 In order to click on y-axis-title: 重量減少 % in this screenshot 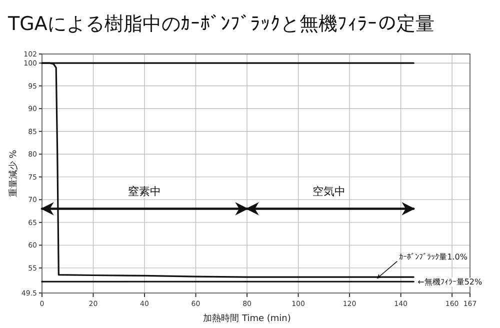, I will do `click(13, 173)`.